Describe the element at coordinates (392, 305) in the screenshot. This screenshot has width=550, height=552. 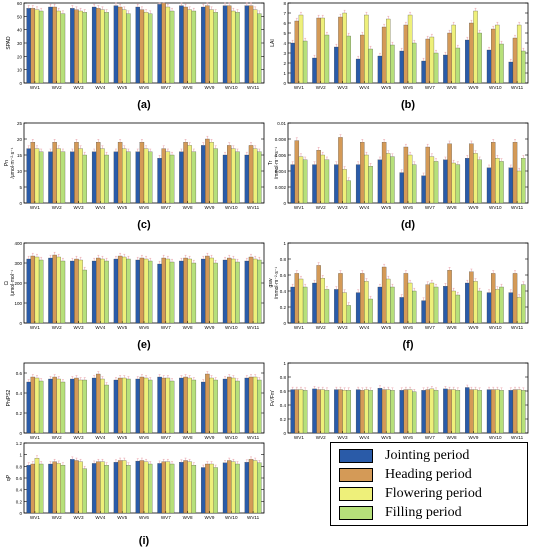
I see `bar-wv5-s3` at that location.